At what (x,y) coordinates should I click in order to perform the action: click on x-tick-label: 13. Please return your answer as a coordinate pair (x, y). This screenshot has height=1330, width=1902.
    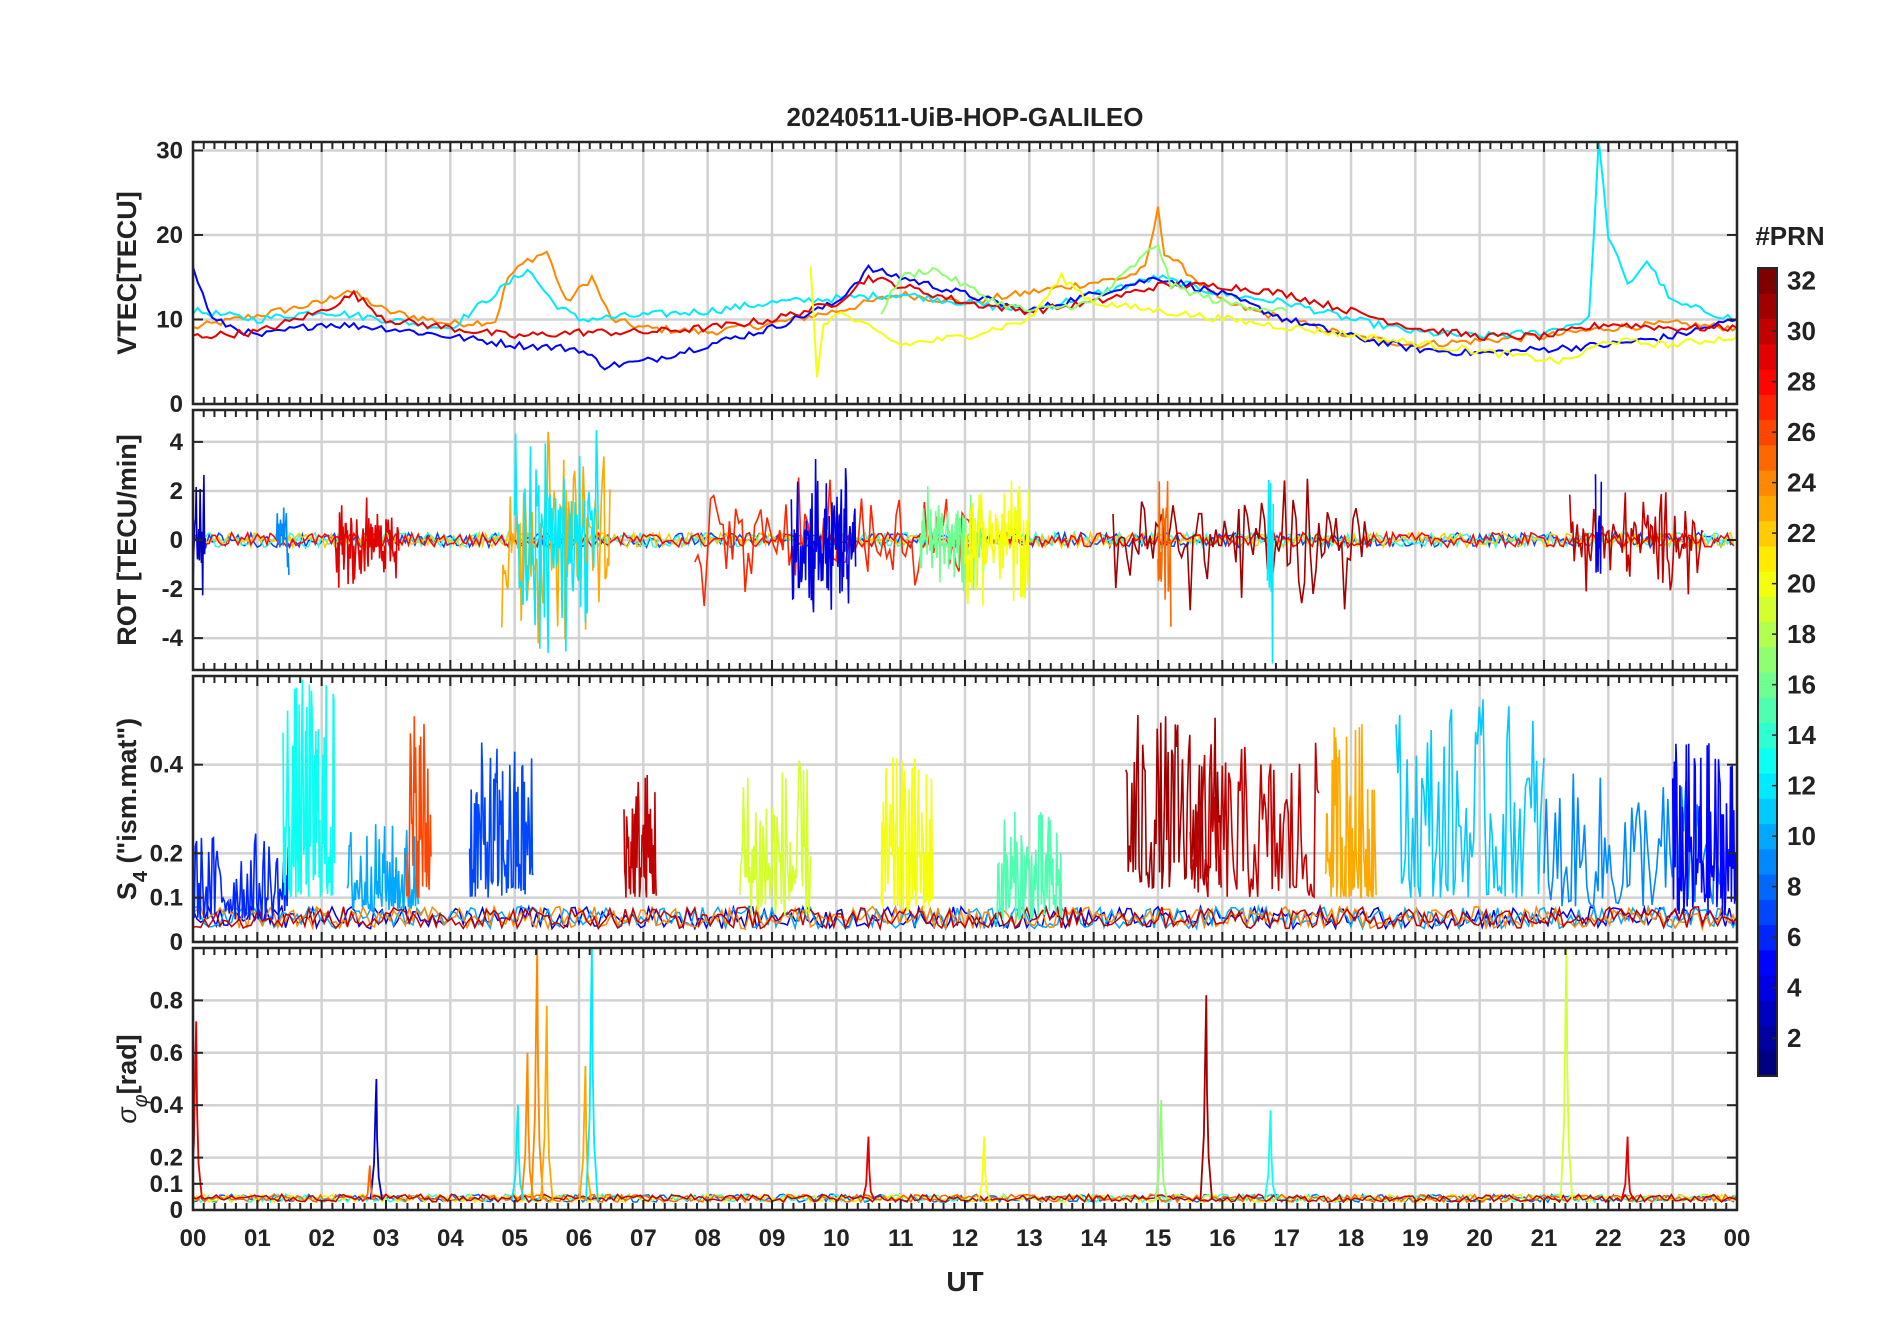
    Looking at the image, I should click on (1029, 1238).